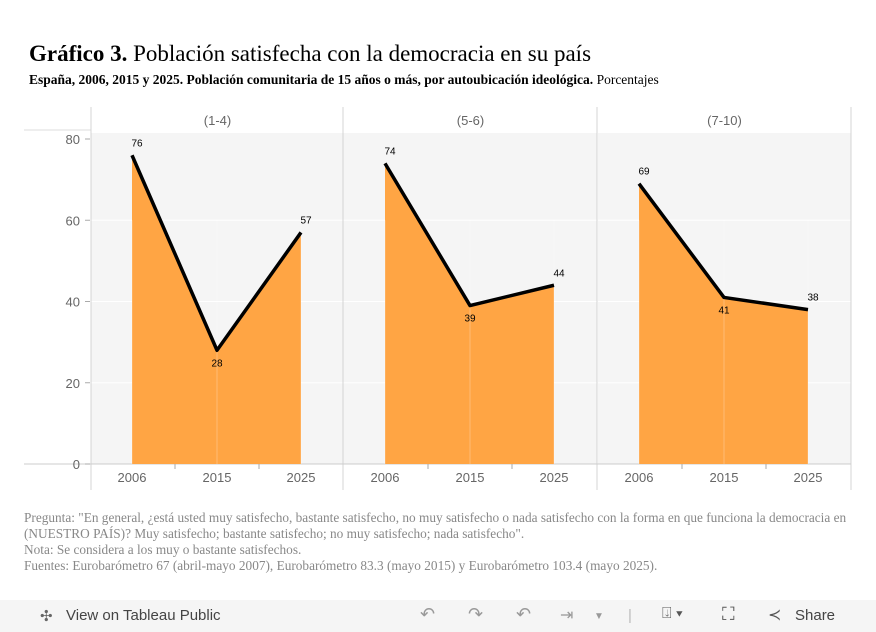 The height and width of the screenshot is (632, 876). I want to click on data-label: 39, so click(470, 319).